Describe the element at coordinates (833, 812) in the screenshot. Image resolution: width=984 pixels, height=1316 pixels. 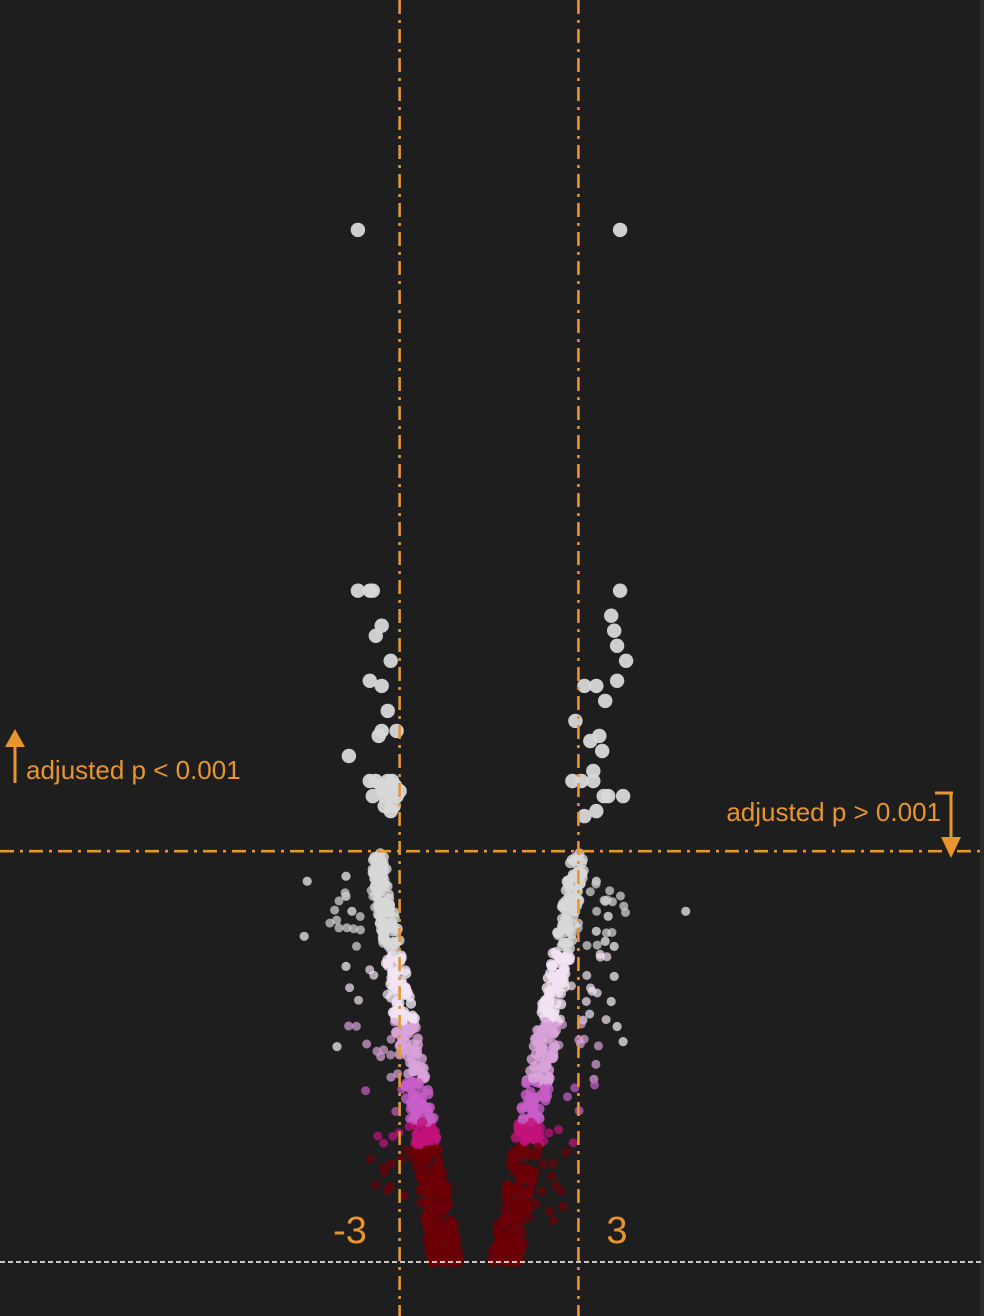
I see `adjusted-p-above-label: adjusted p > 0.001` at that location.